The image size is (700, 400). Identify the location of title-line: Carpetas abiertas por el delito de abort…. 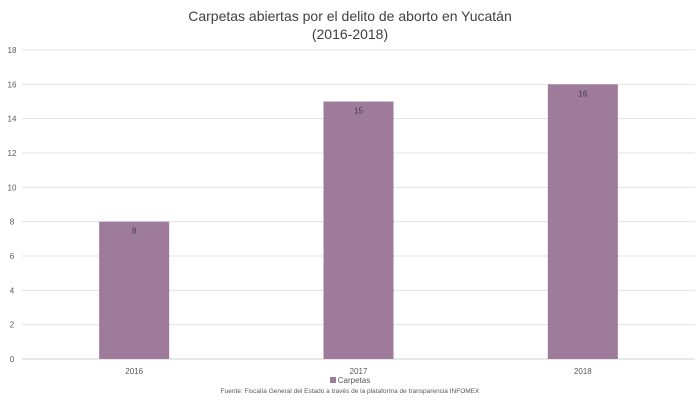
(350, 16).